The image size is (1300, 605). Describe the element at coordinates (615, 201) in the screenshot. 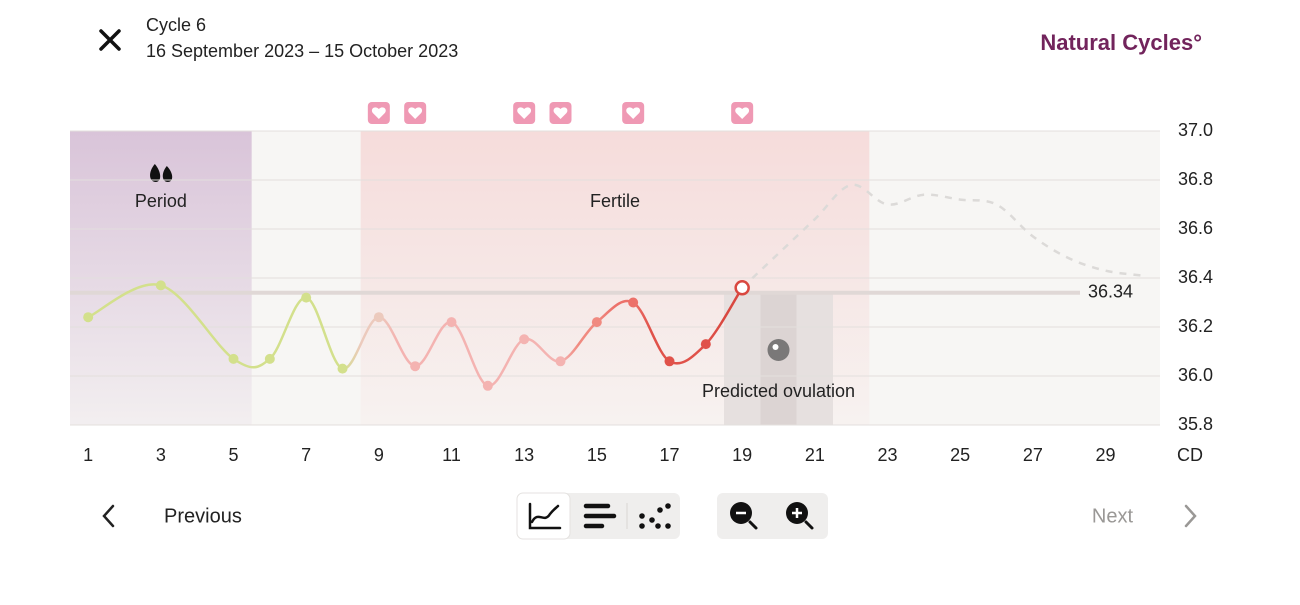

I see `band-label: Fertile` at that location.